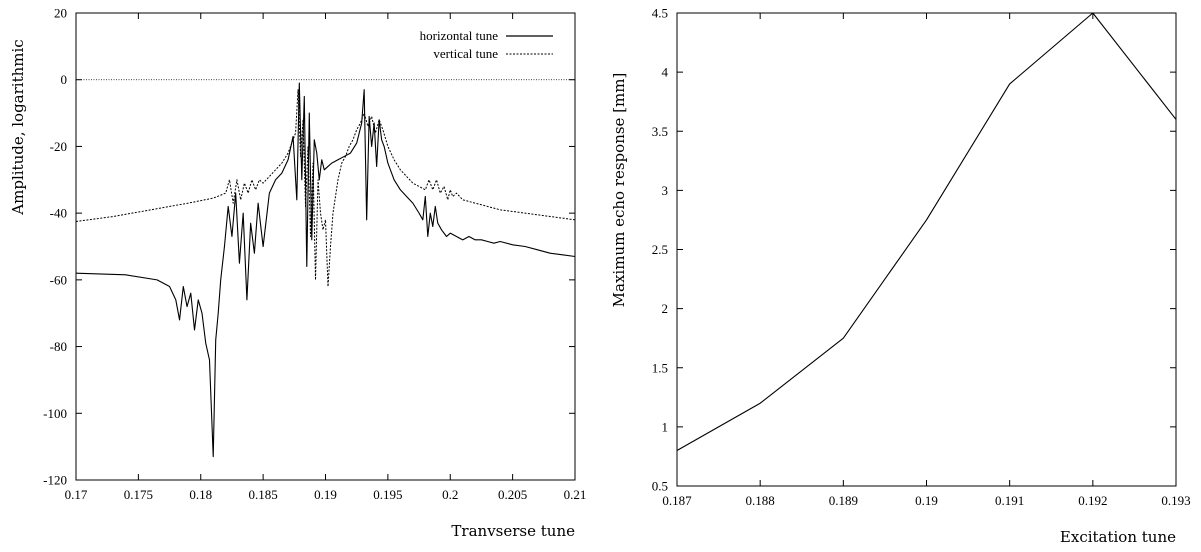 The image size is (1201, 552). Describe the element at coordinates (660, 13) in the screenshot. I see `y-tick-label: 4.5` at that location.